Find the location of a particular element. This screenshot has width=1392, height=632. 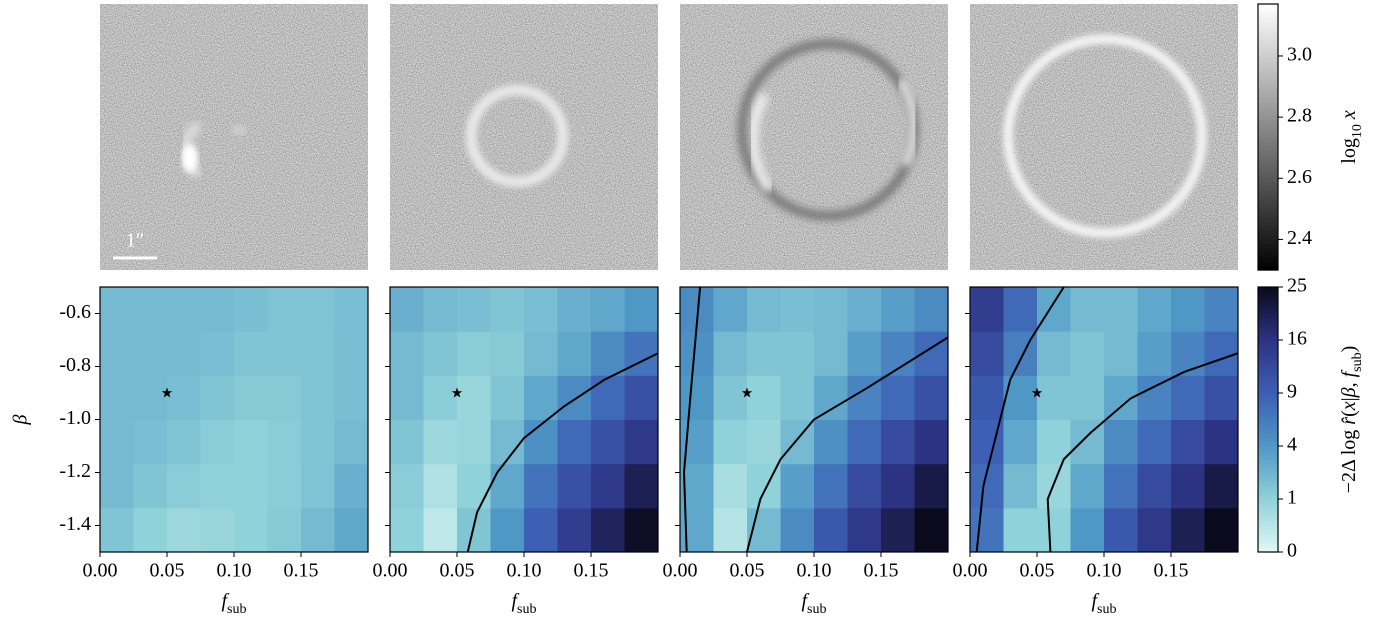

label-part: β is located at coordinates (1349, 392).